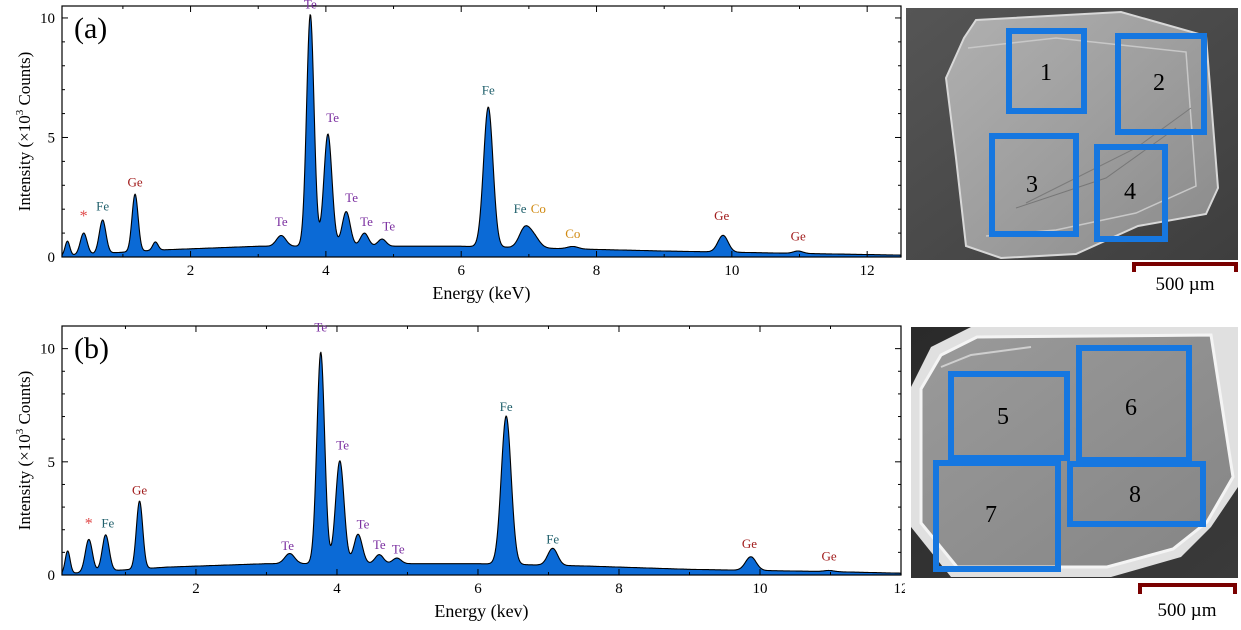 The width and height of the screenshot is (1241, 630). I want to click on x-axis-label: Energy (kev), so click(481, 611).